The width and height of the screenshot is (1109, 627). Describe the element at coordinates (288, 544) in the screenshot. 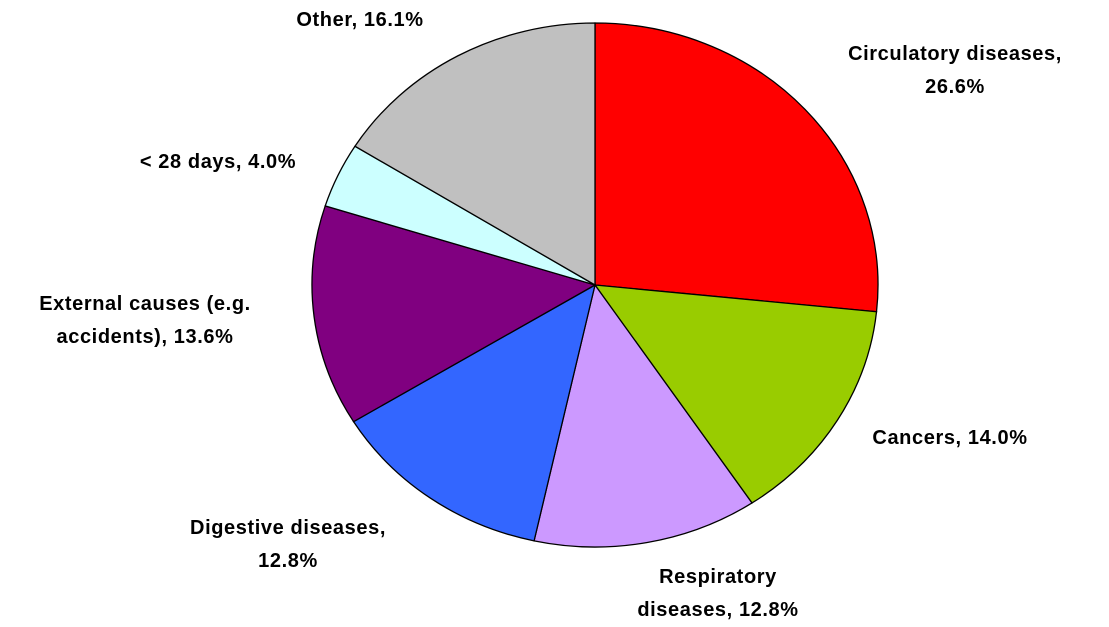

I see `slice-label: Digestive diseases, 12.8%` at that location.